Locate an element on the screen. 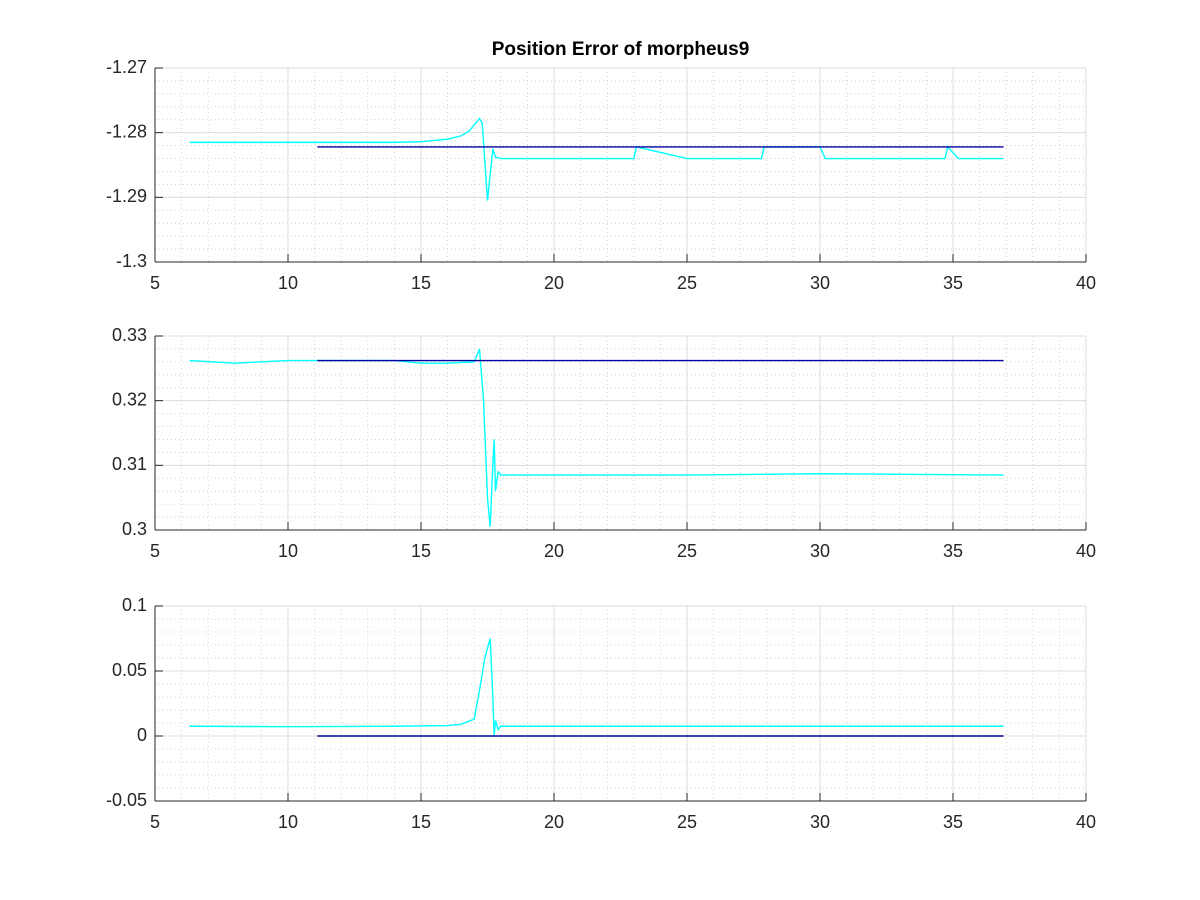 The height and width of the screenshot is (900, 1200). chart-title: Position Error of morpheus9 is located at coordinates (621, 49).